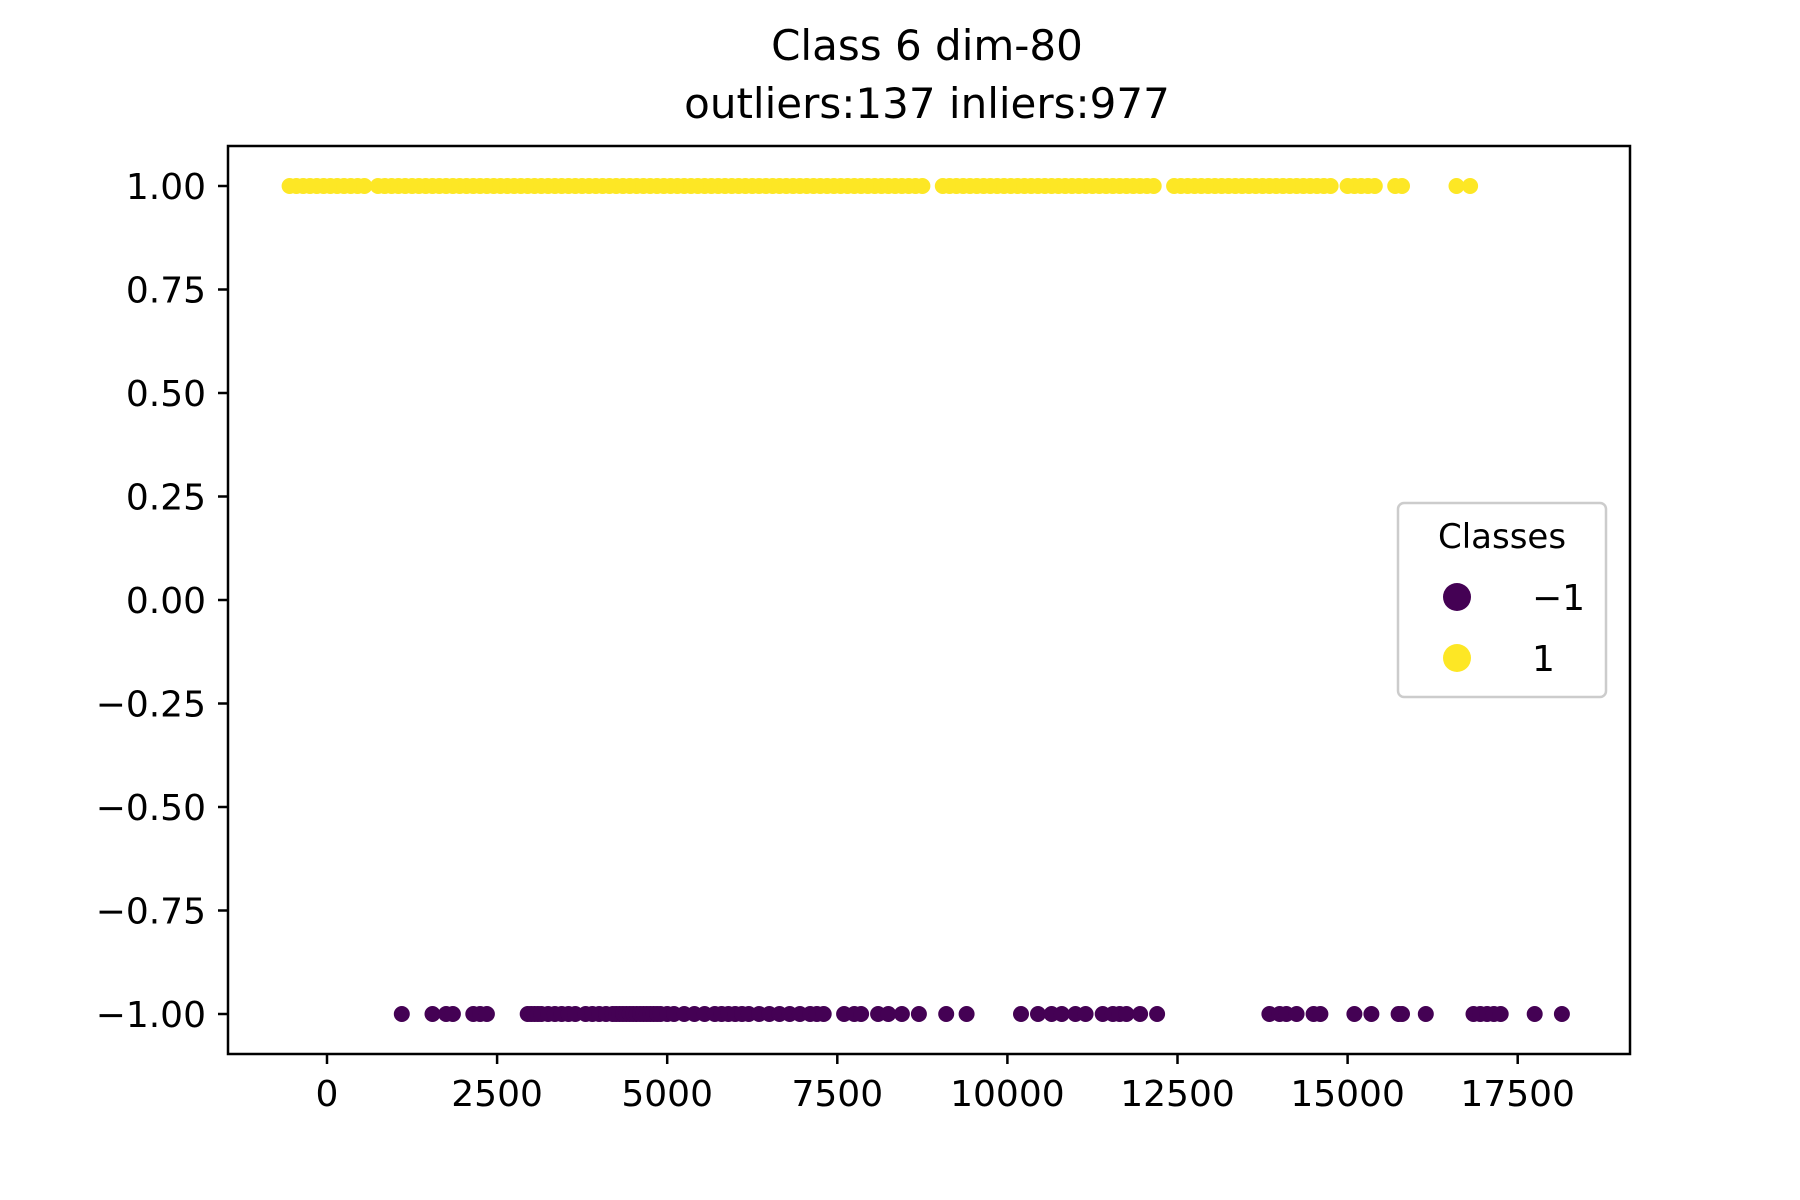  What do you see at coordinates (1347, 1094) in the screenshot?
I see `x-tick-label-6: 15000` at bounding box center [1347, 1094].